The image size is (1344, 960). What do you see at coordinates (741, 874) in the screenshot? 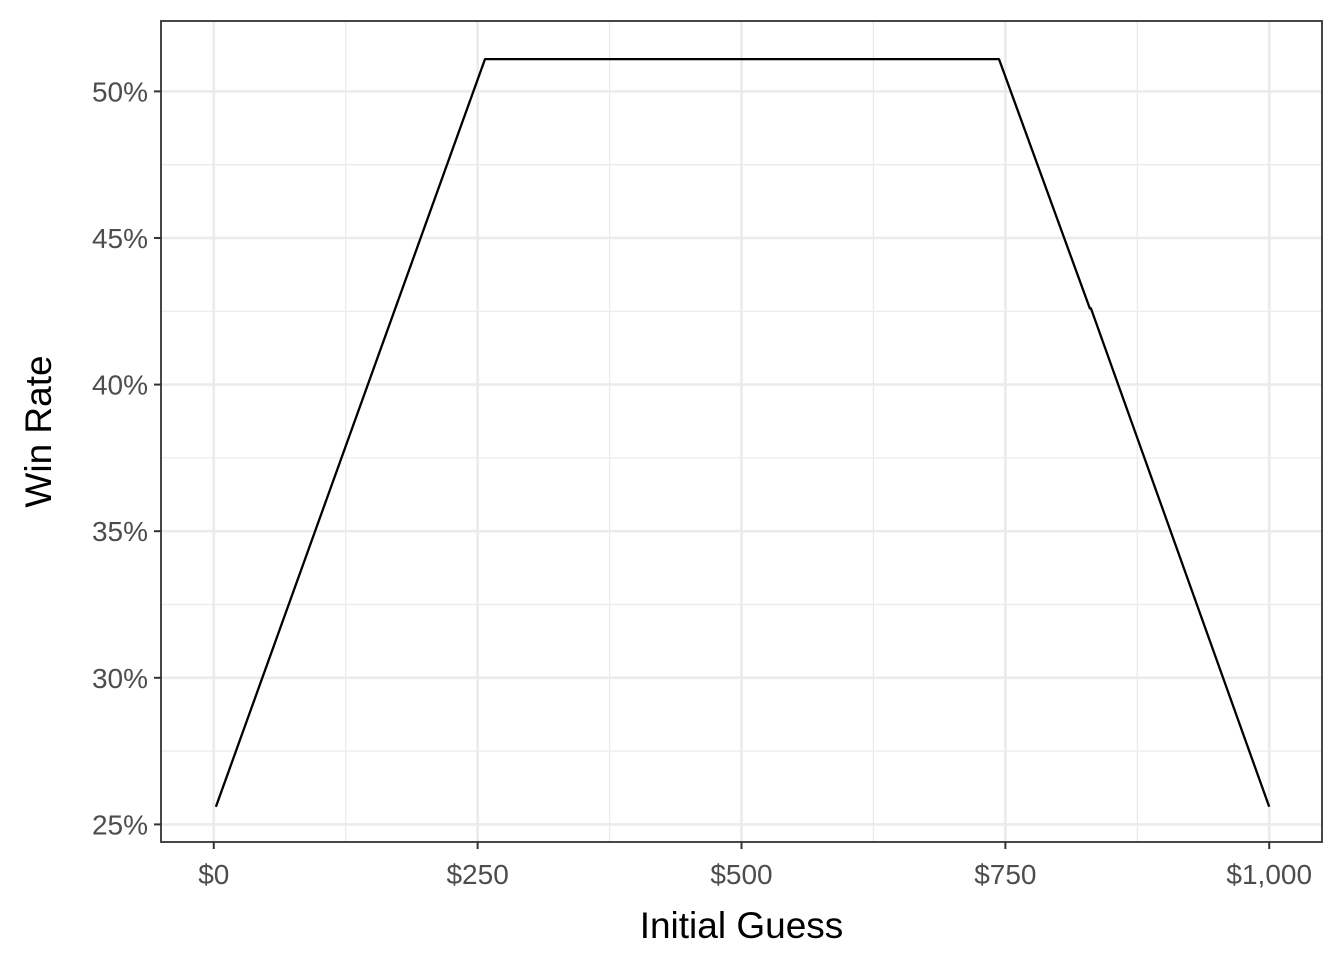
I see `x-tick-label: $500` at bounding box center [741, 874].